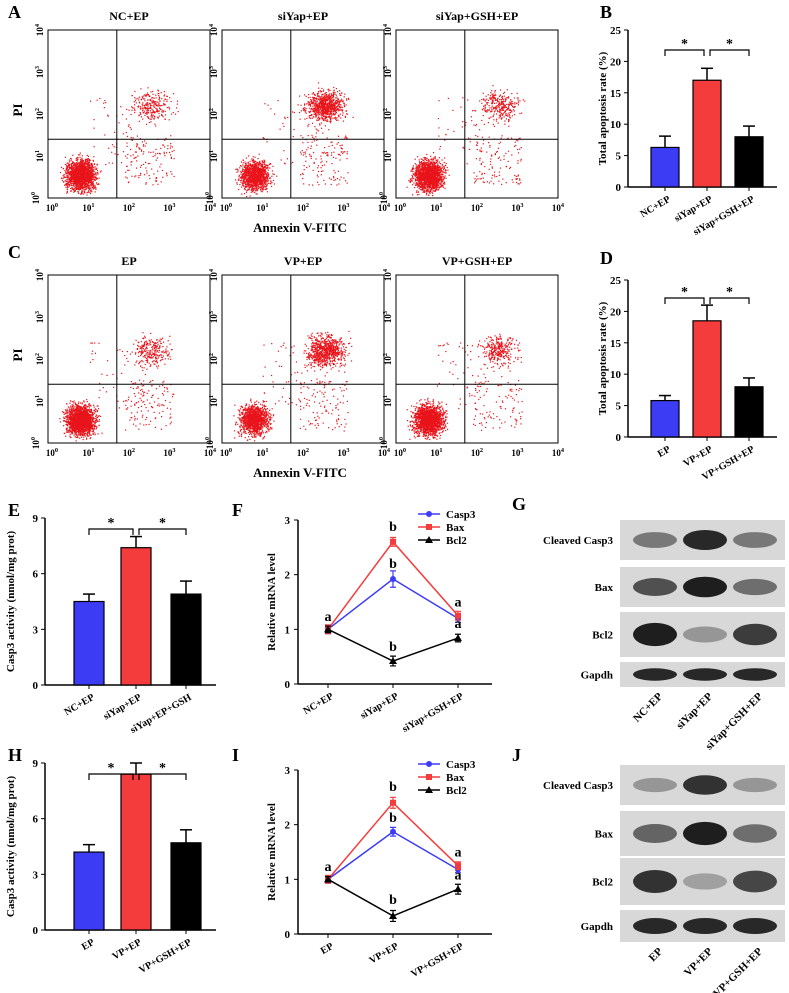 This screenshot has width=789, height=993. Describe the element at coordinates (14, 12) in the screenshot. I see `panel-label-a: A` at that location.